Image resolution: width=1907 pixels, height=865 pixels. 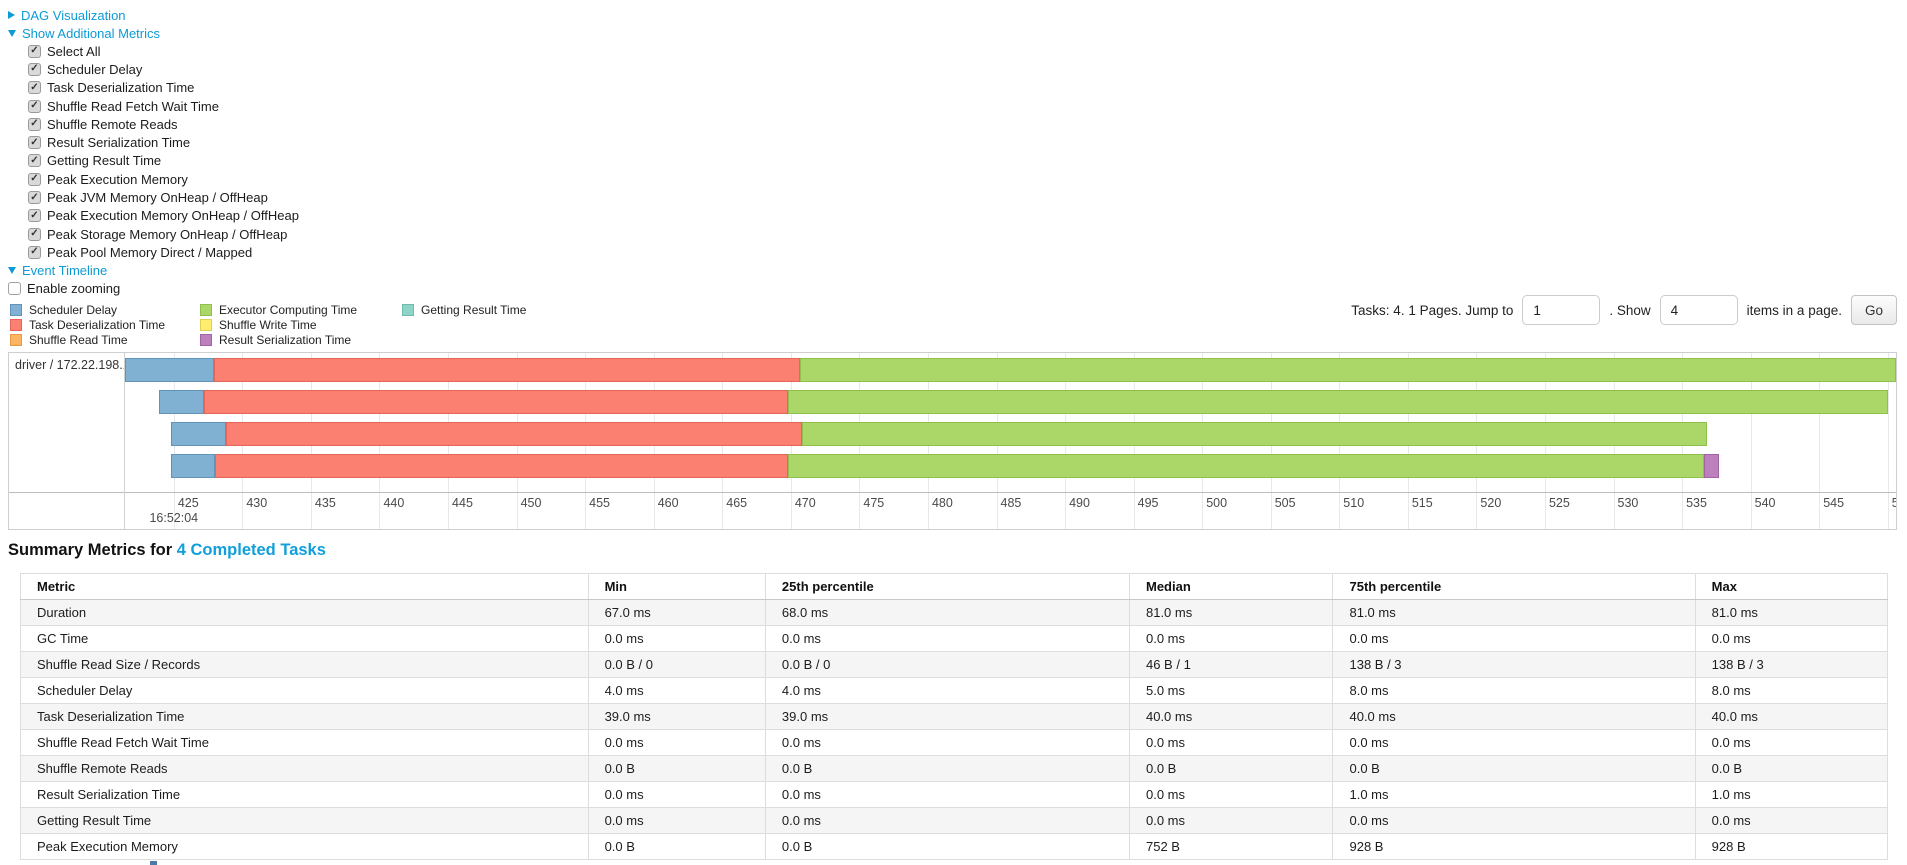 What do you see at coordinates (1011, 503) in the screenshot?
I see `axis-tick-label: 485` at bounding box center [1011, 503].